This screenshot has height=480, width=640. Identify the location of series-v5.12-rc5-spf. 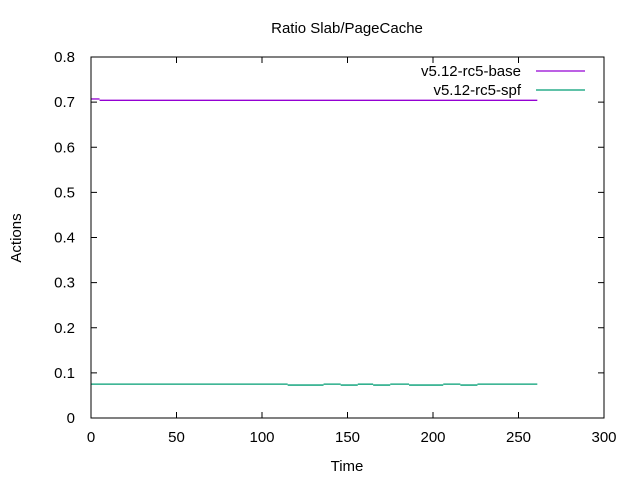
(314, 384).